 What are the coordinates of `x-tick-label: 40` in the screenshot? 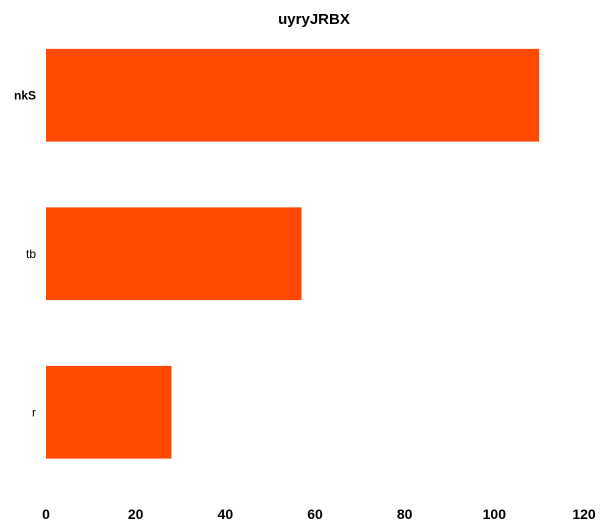 It's located at (226, 514).